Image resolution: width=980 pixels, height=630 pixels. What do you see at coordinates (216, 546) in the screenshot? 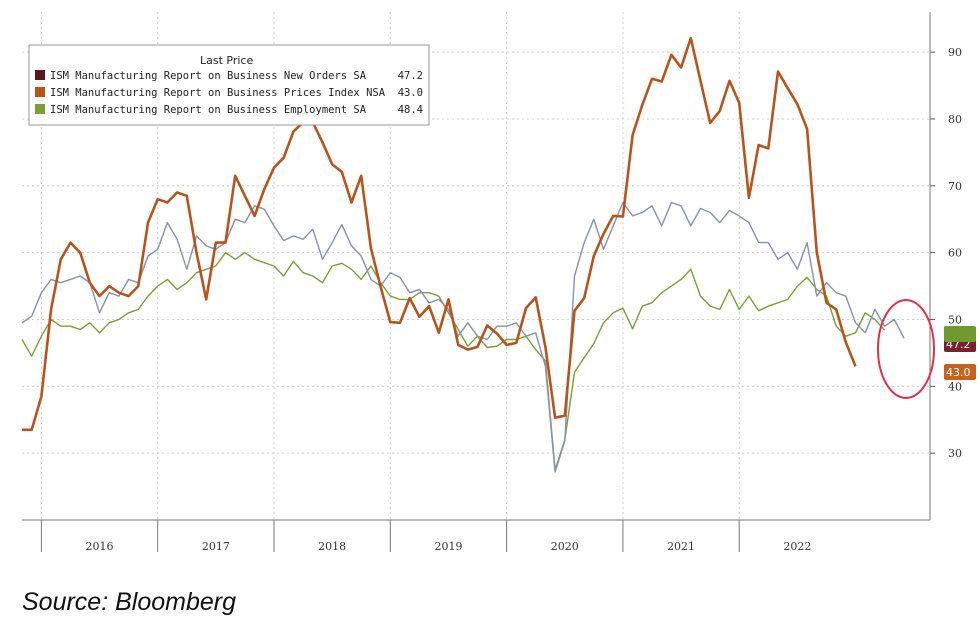
I see `x-tick-label: 2017` at bounding box center [216, 546].